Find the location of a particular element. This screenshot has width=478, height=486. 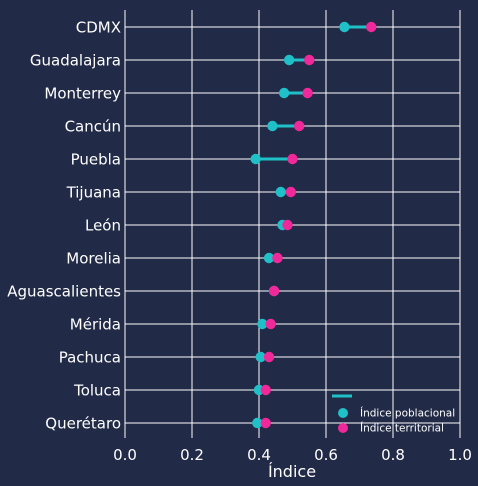

y-tick-label: Puebla is located at coordinates (96, 160).